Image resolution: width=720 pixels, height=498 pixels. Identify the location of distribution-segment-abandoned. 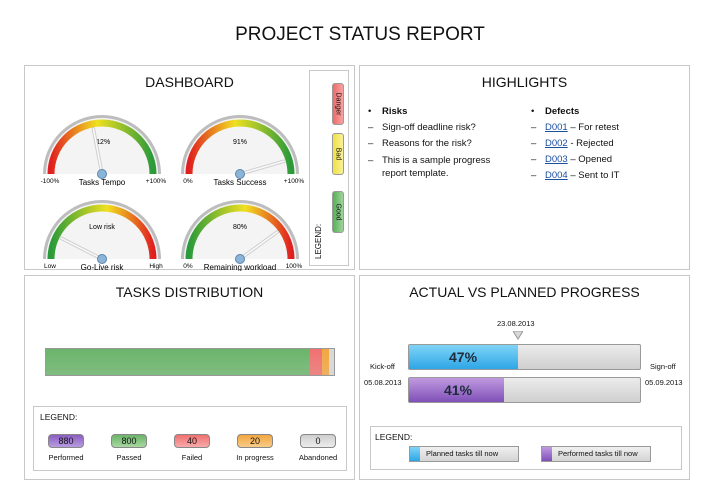
(331, 362).